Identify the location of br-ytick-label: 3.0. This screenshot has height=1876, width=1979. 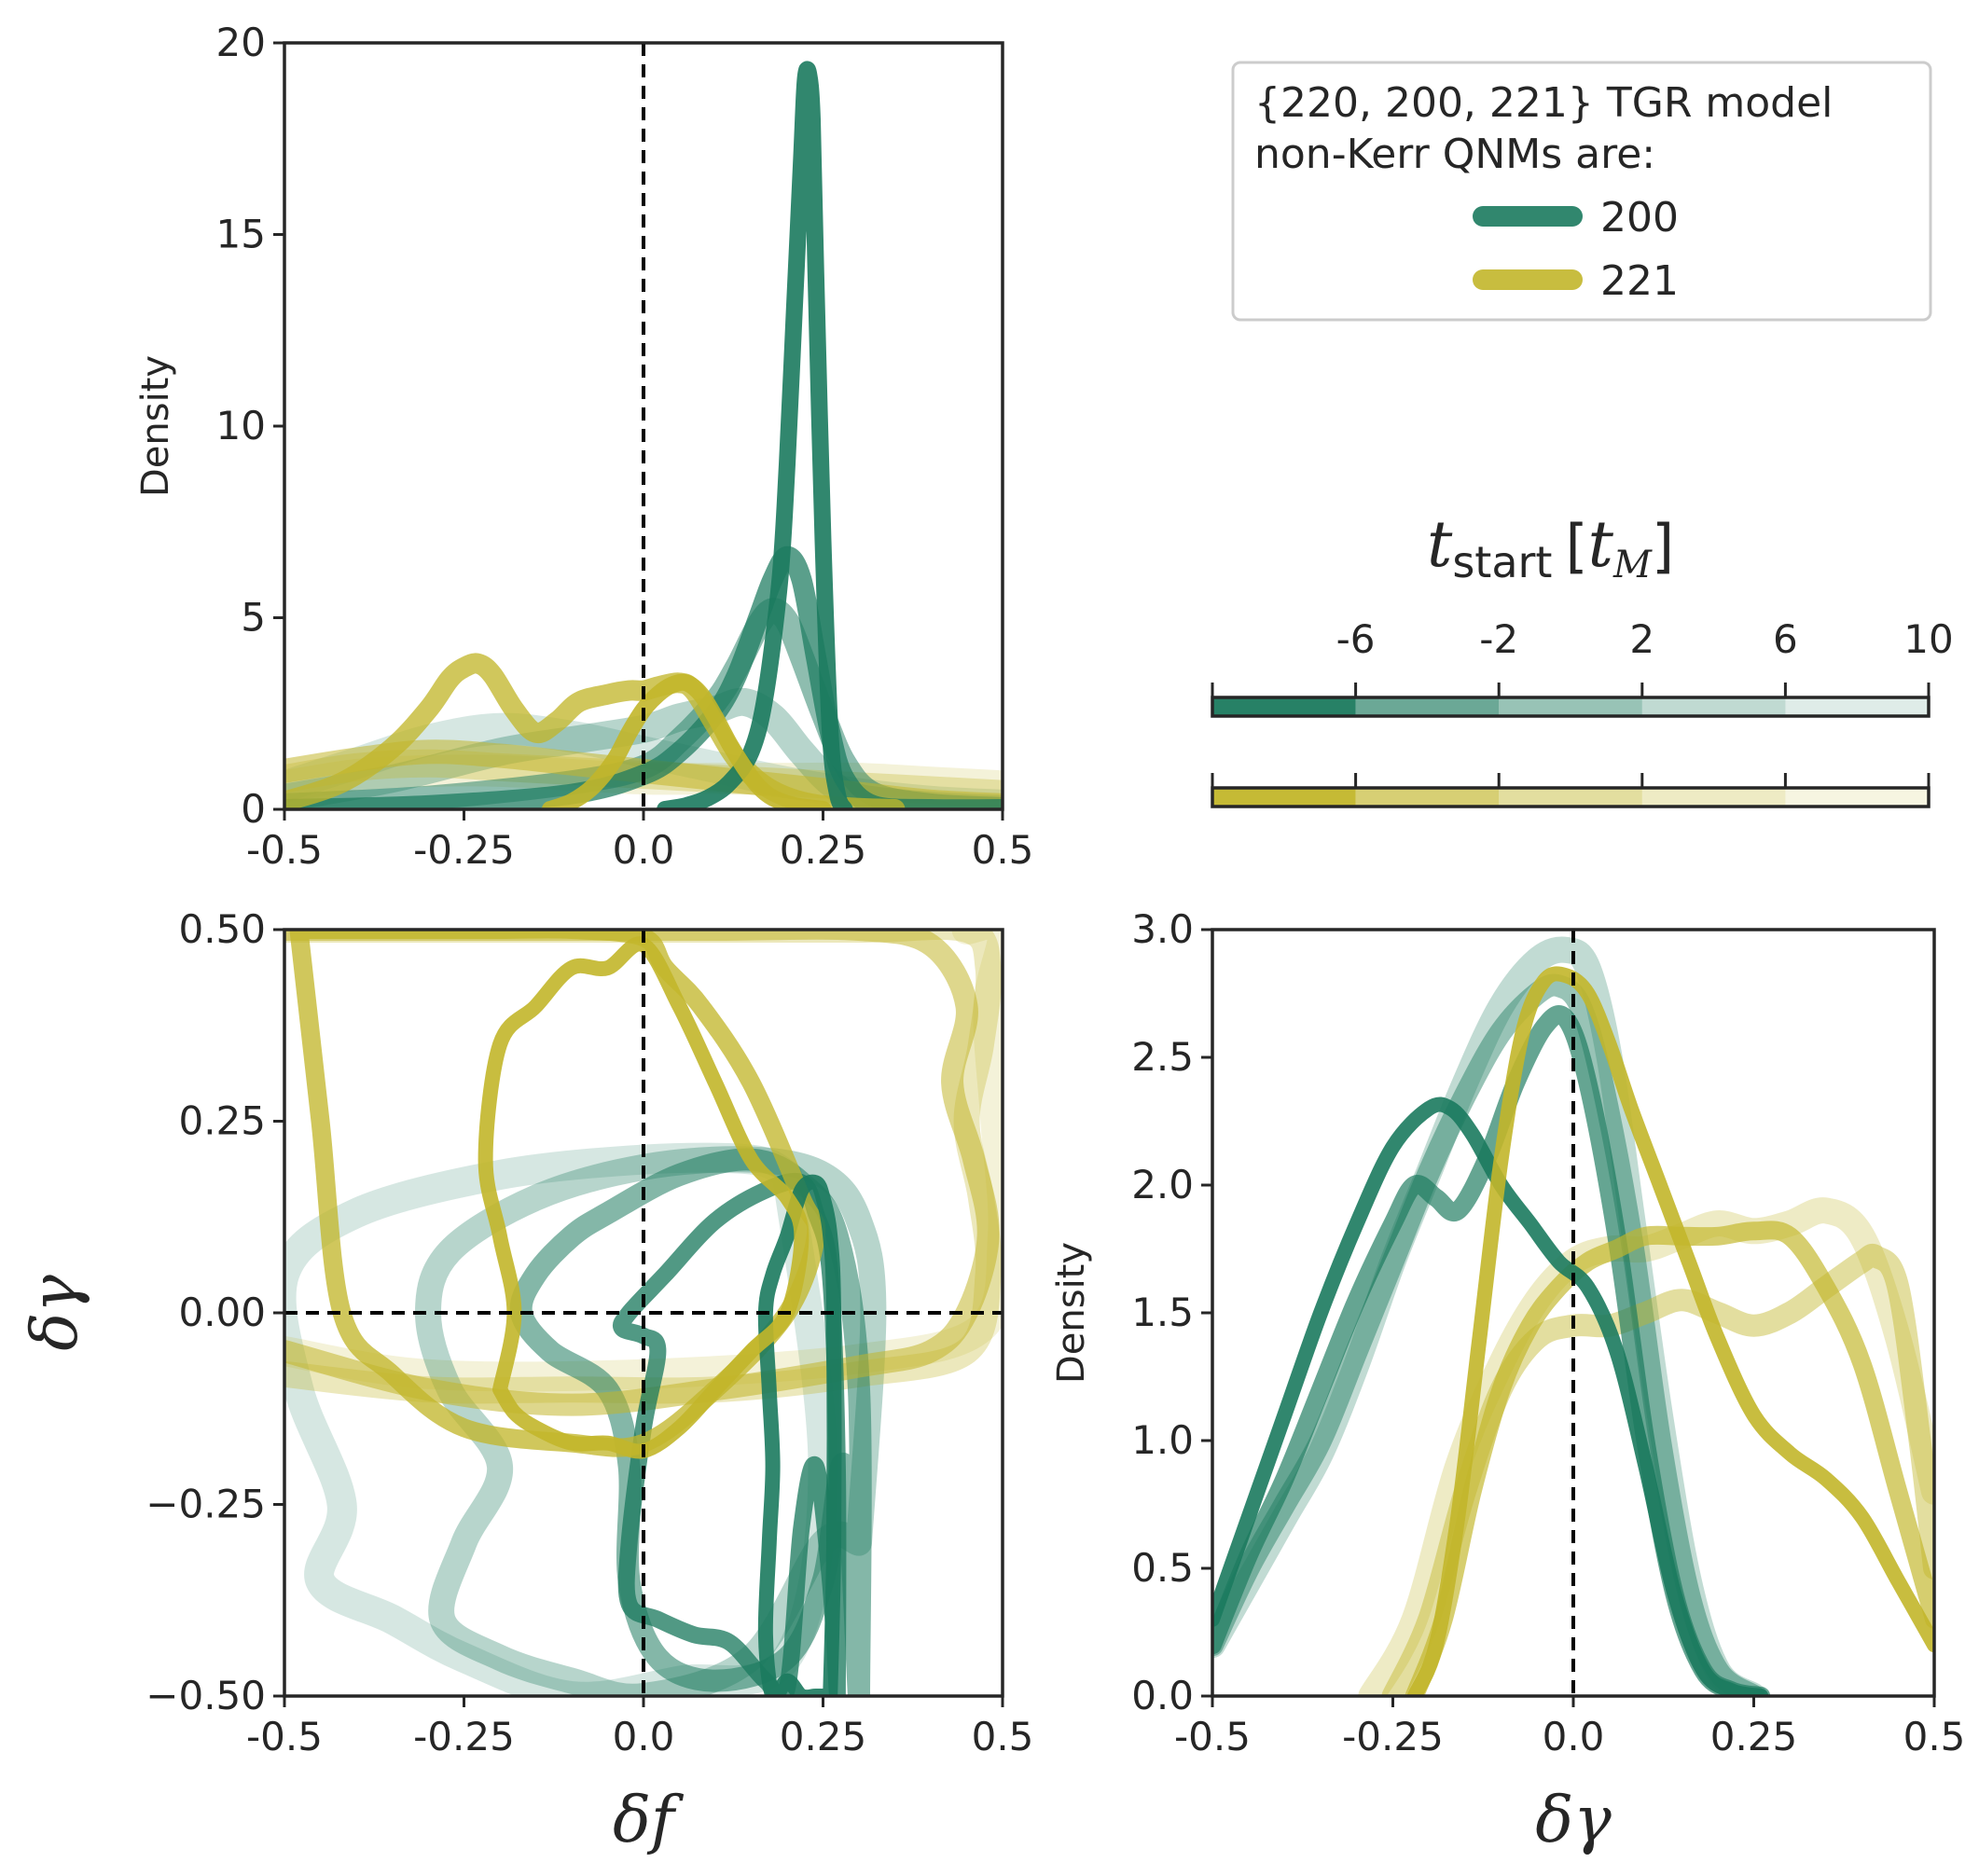
(1162, 929).